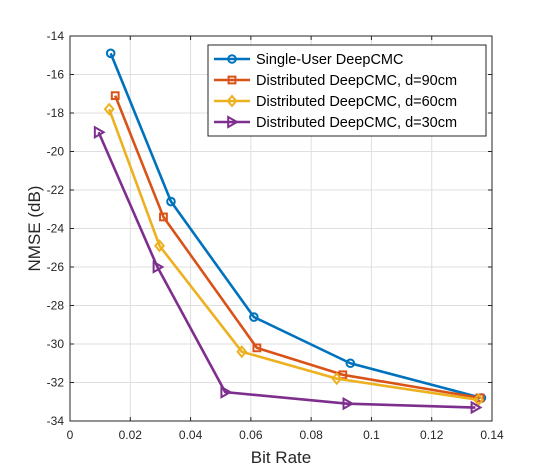 The width and height of the screenshot is (545, 472). I want to click on y-tick-label: -32, so click(56, 383).